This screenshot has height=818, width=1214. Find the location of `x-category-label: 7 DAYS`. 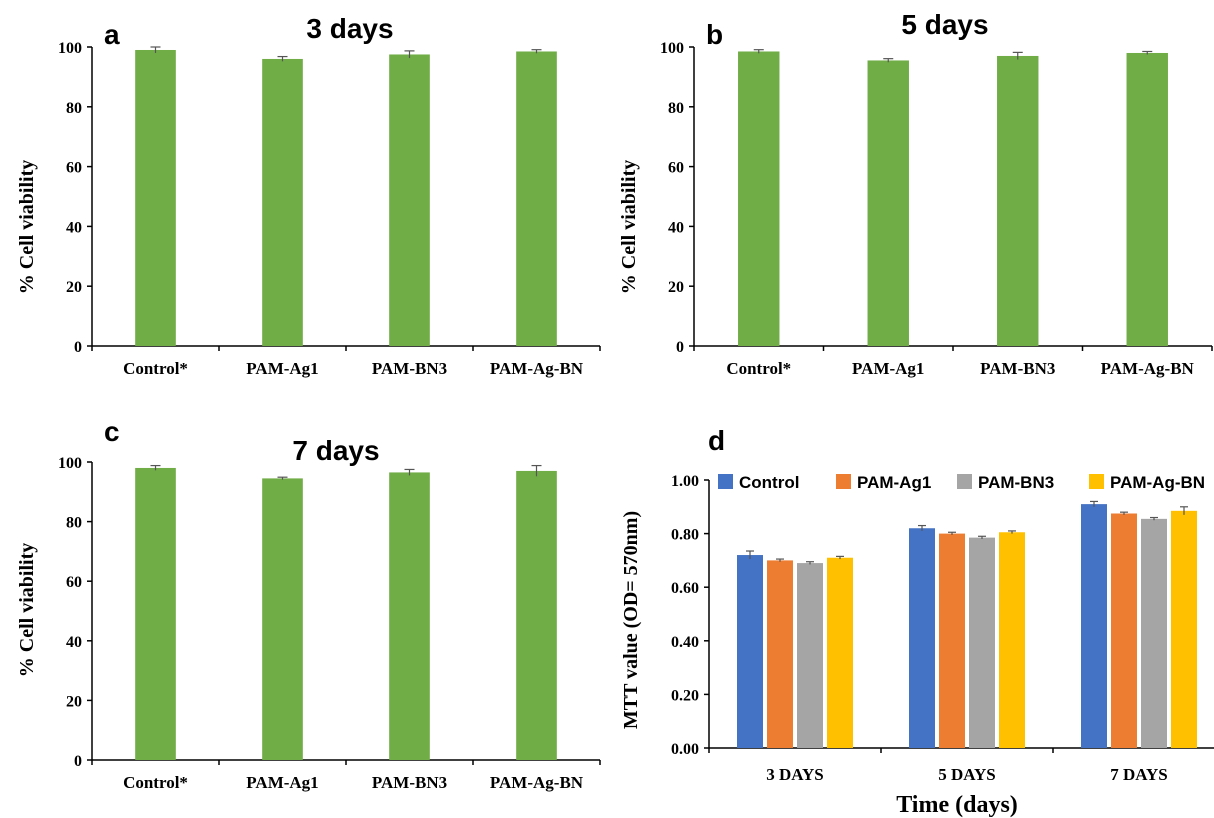

x-category-label: 7 DAYS is located at coordinates (1138, 774).